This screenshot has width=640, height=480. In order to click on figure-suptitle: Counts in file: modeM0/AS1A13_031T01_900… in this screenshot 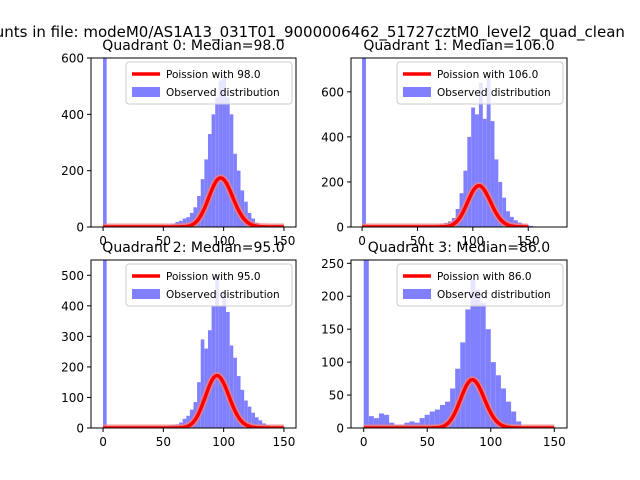, I will do `click(312, 32)`.